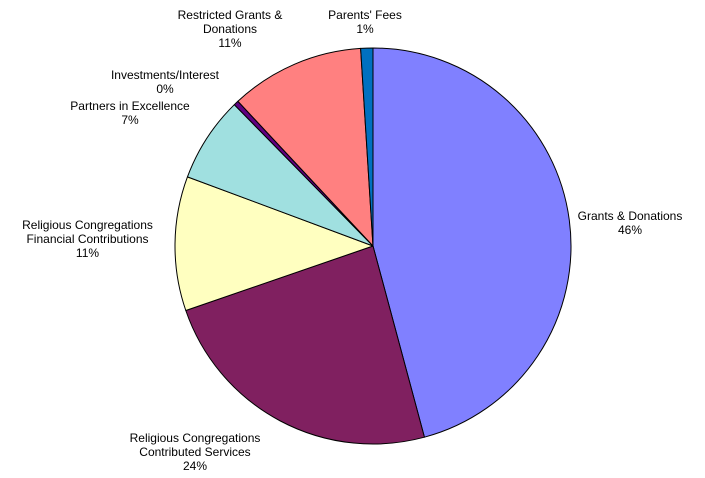  What do you see at coordinates (305, 147) in the screenshot?
I see `pie-slice-restricted-grants-donations` at bounding box center [305, 147].